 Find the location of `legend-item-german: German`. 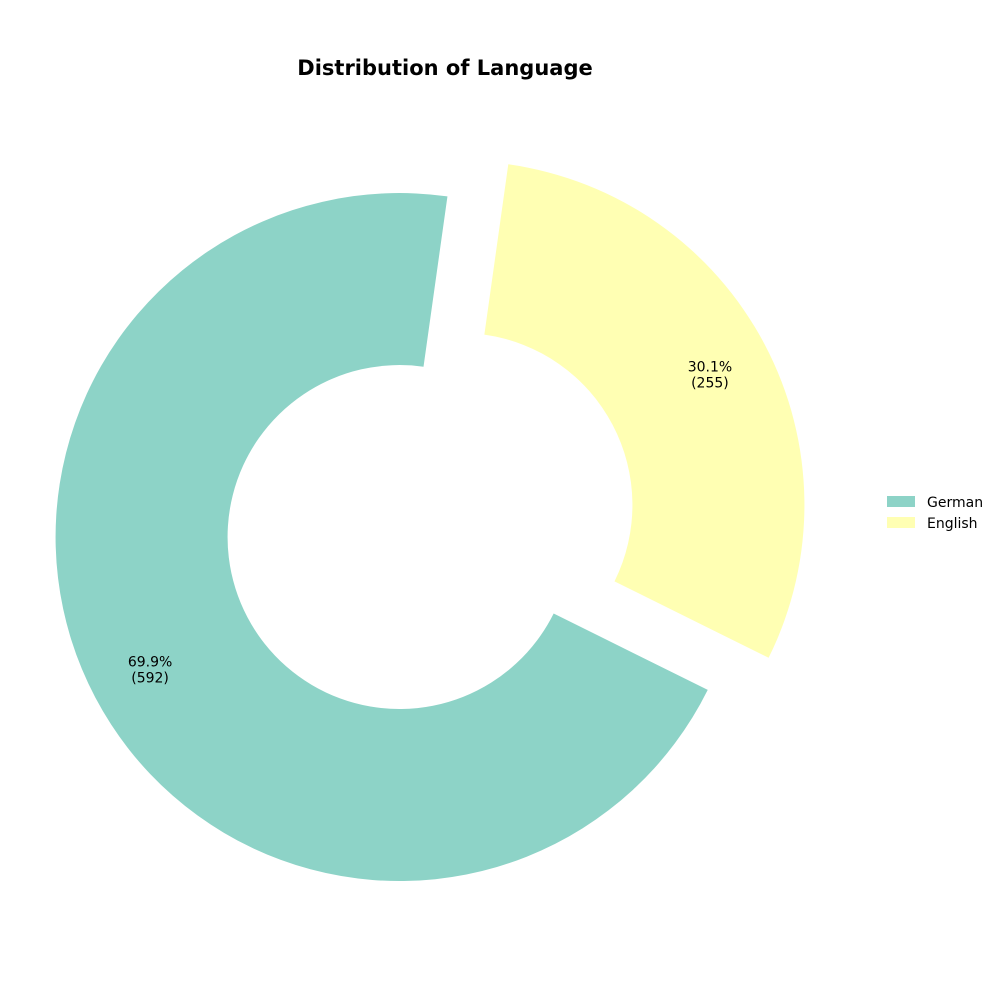

legend-item-german: German is located at coordinates (935, 503).